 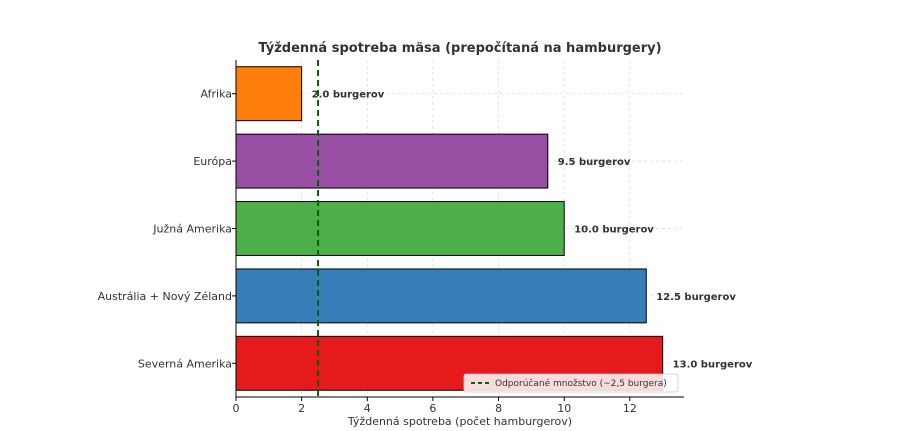 What do you see at coordinates (185, 363) in the screenshot?
I see `category-label-4: Severná Amerika` at bounding box center [185, 363].